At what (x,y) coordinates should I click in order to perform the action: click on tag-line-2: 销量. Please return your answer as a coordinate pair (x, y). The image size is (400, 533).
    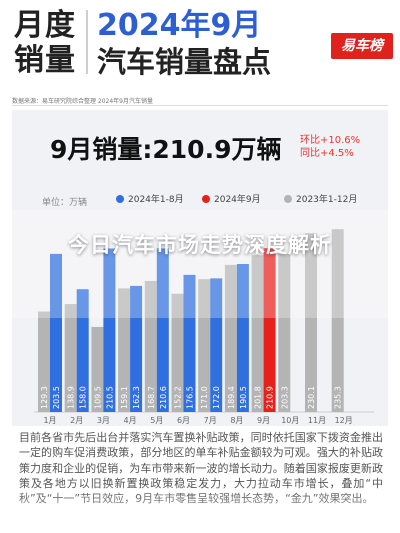
    Looking at the image, I should click on (45, 60).